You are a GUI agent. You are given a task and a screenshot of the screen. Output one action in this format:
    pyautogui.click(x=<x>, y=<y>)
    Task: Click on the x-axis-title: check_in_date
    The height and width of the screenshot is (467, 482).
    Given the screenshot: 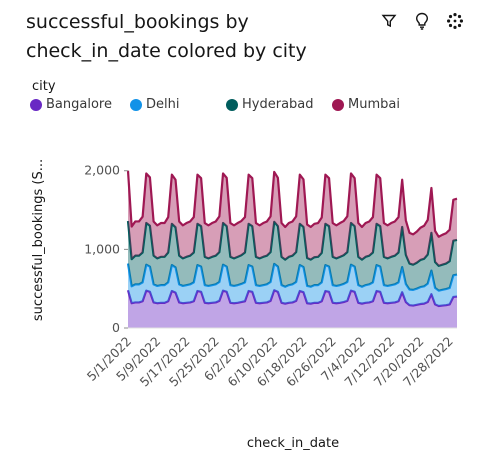 What is the action you would take?
    pyautogui.click(x=293, y=443)
    